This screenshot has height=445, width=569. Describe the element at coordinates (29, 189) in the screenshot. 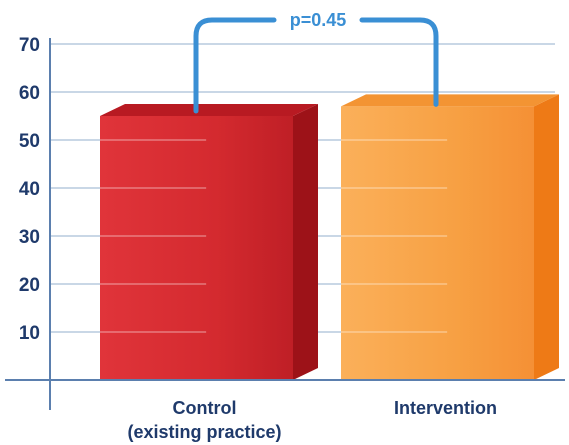

I see `y-tick-label: 40` at that location.